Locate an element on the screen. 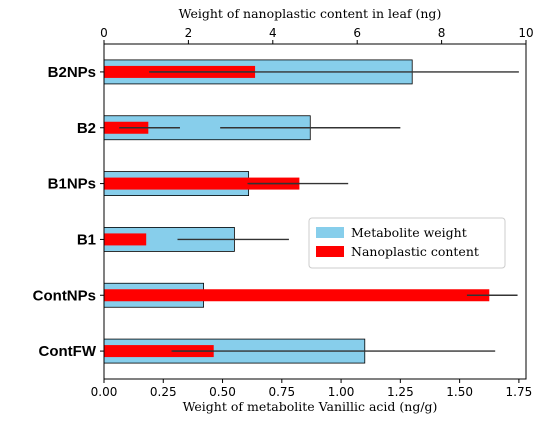 This screenshot has height=425, width=538. legend-label-nanoplastic: Nanoplastic content is located at coordinates (415, 251).